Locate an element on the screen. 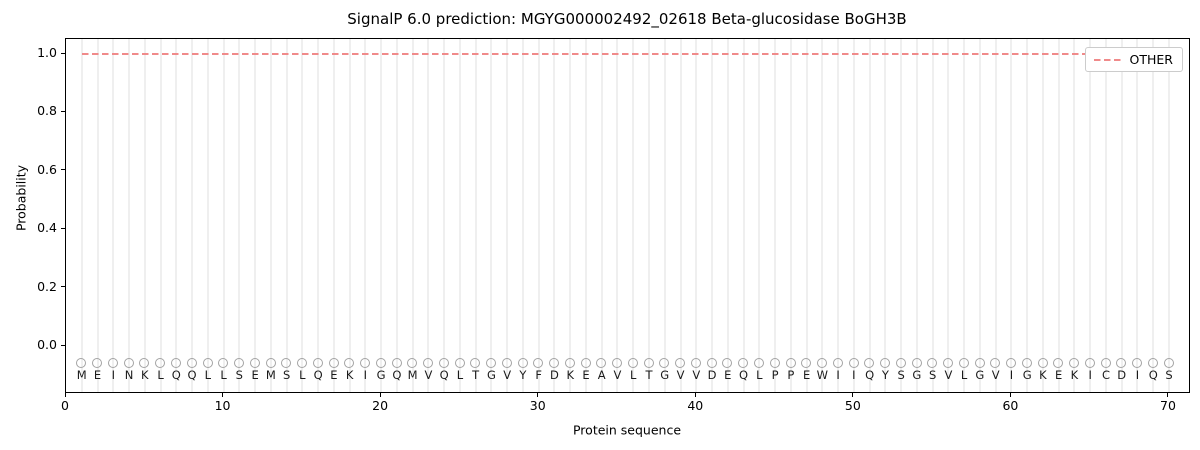 This screenshot has width=1200, height=450. legend-label-other: OTHER is located at coordinates (1151, 59).